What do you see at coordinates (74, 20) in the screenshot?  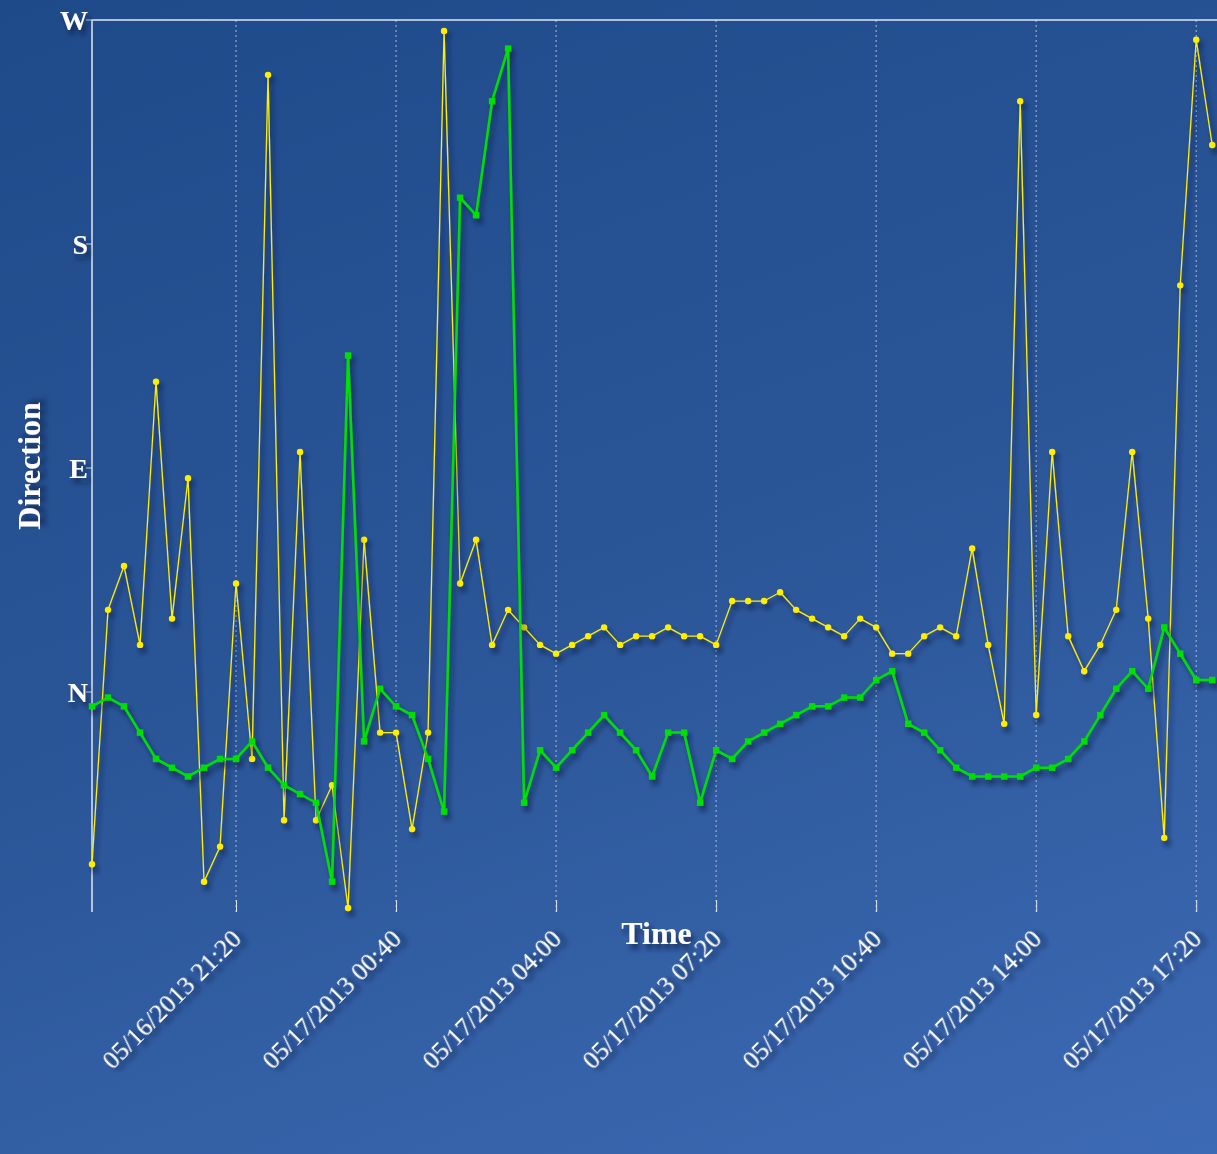 I see `text: W` at bounding box center [74, 20].